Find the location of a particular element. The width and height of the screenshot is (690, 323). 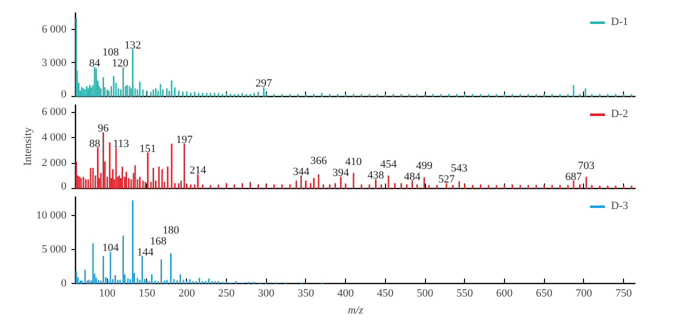

annotation: 88 is located at coordinates (95, 144).